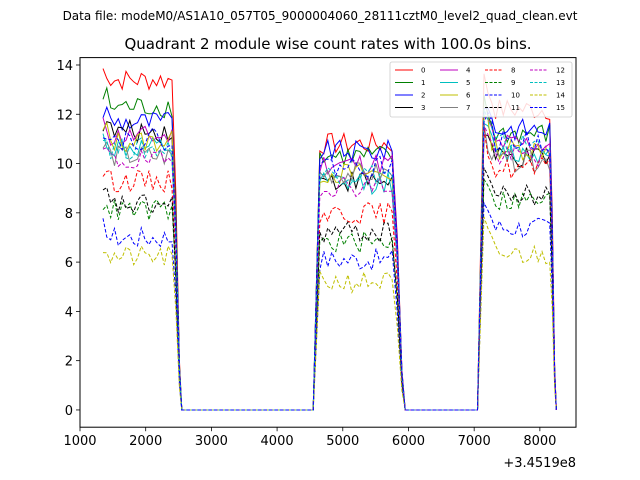 The image size is (640, 480). Describe the element at coordinates (513, 71) in the screenshot. I see `legend-label-8: 8` at that location.